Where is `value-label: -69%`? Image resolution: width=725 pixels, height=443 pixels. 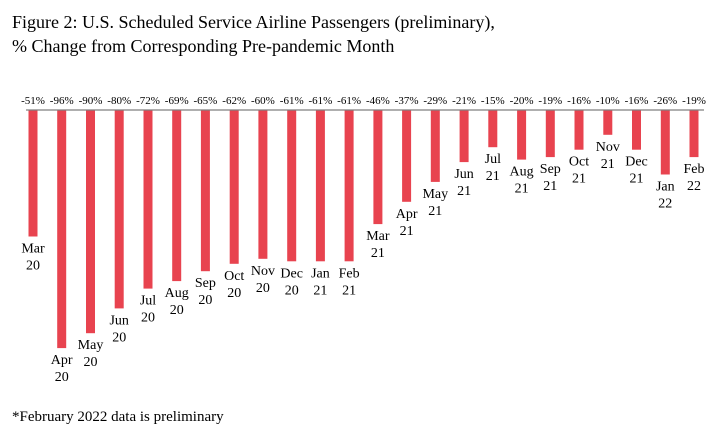 value-label: -69% is located at coordinates (177, 101).